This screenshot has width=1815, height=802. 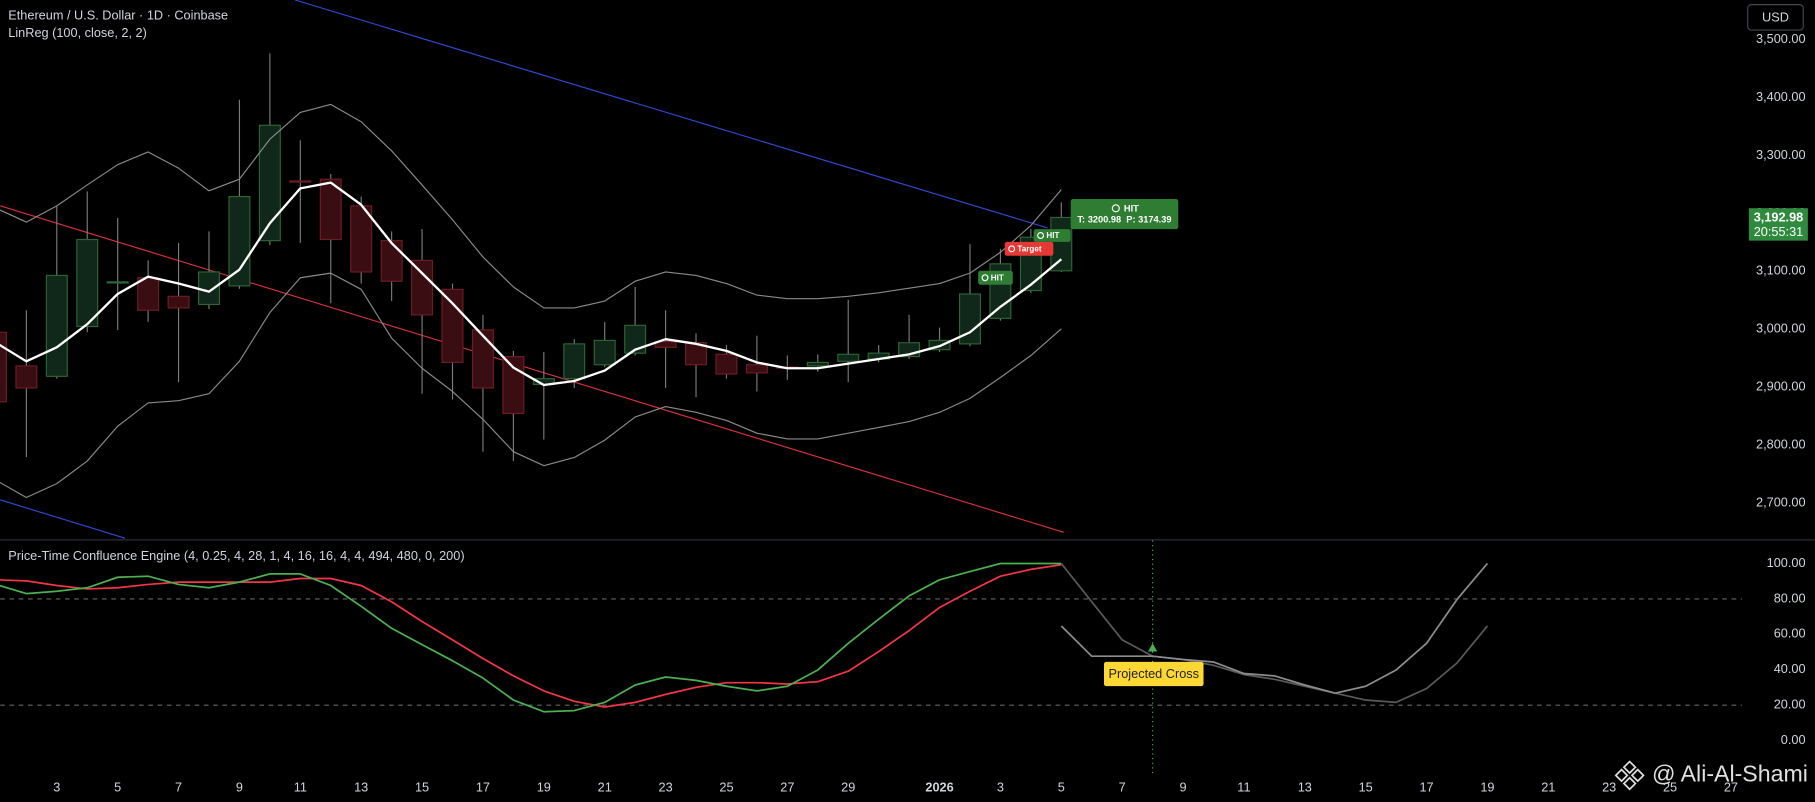 I want to click on annotation-text: Target, so click(x=1029, y=249).